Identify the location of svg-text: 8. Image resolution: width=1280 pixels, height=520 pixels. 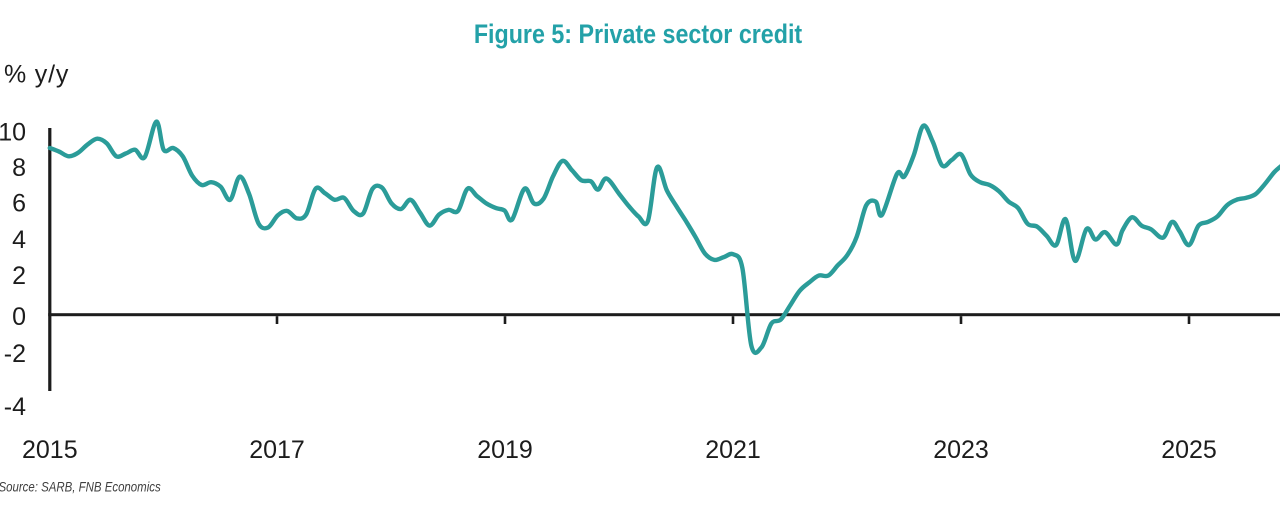
(19, 168).